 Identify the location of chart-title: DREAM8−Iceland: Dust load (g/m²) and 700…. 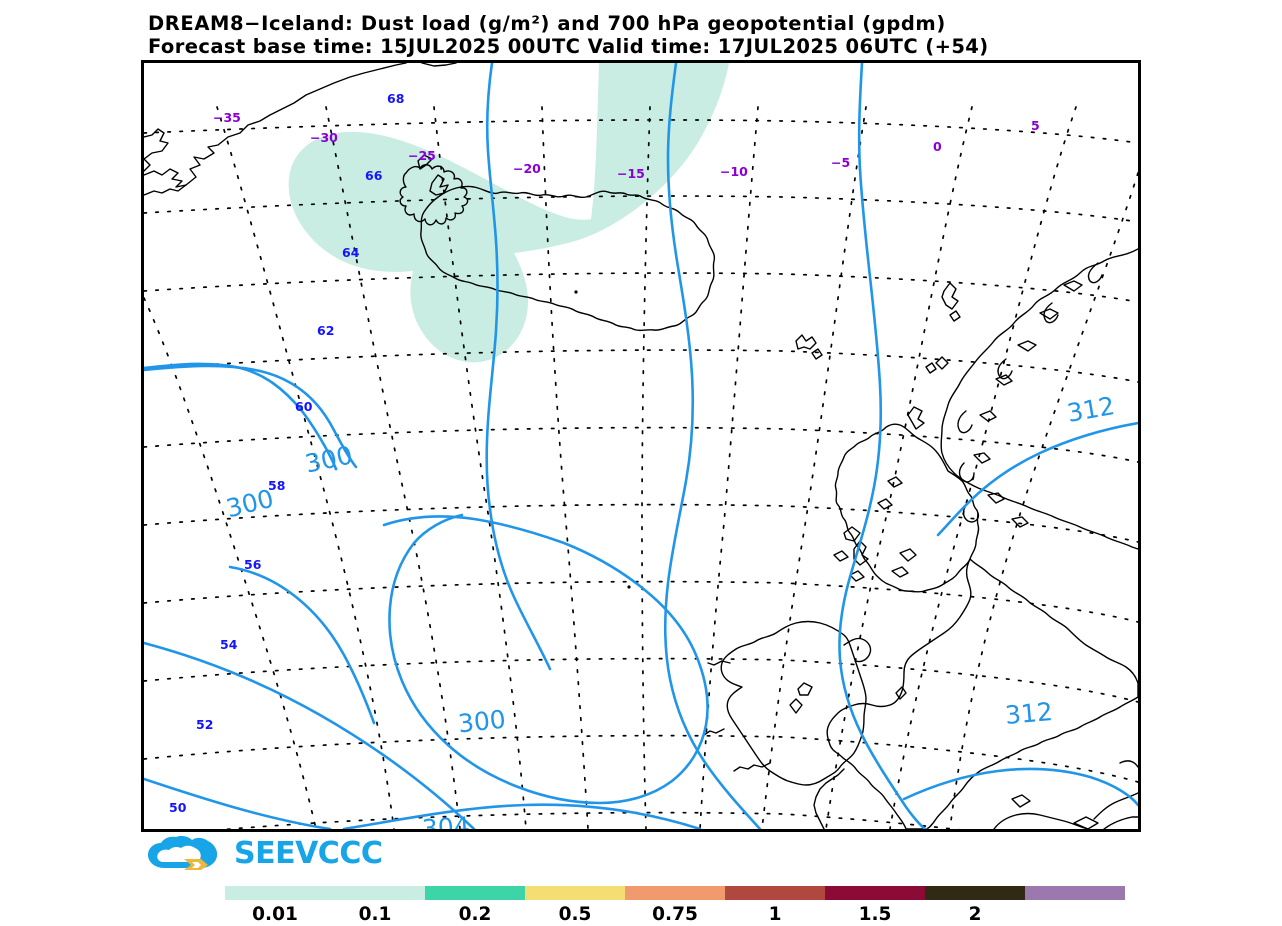
(710, 35).